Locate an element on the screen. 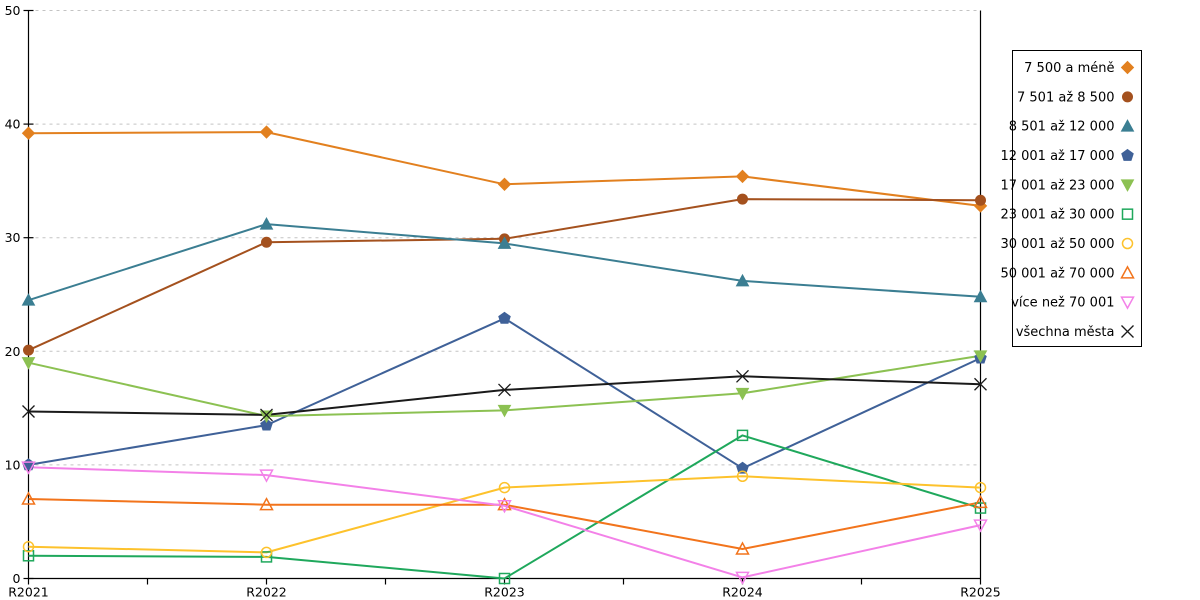  legend-item: všechna města is located at coordinates (1075, 332).